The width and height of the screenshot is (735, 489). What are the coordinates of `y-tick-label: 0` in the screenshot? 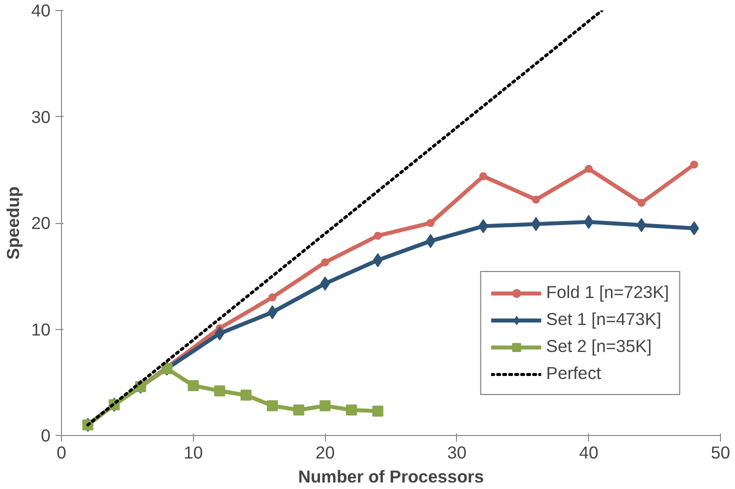 It's located at (45, 436).